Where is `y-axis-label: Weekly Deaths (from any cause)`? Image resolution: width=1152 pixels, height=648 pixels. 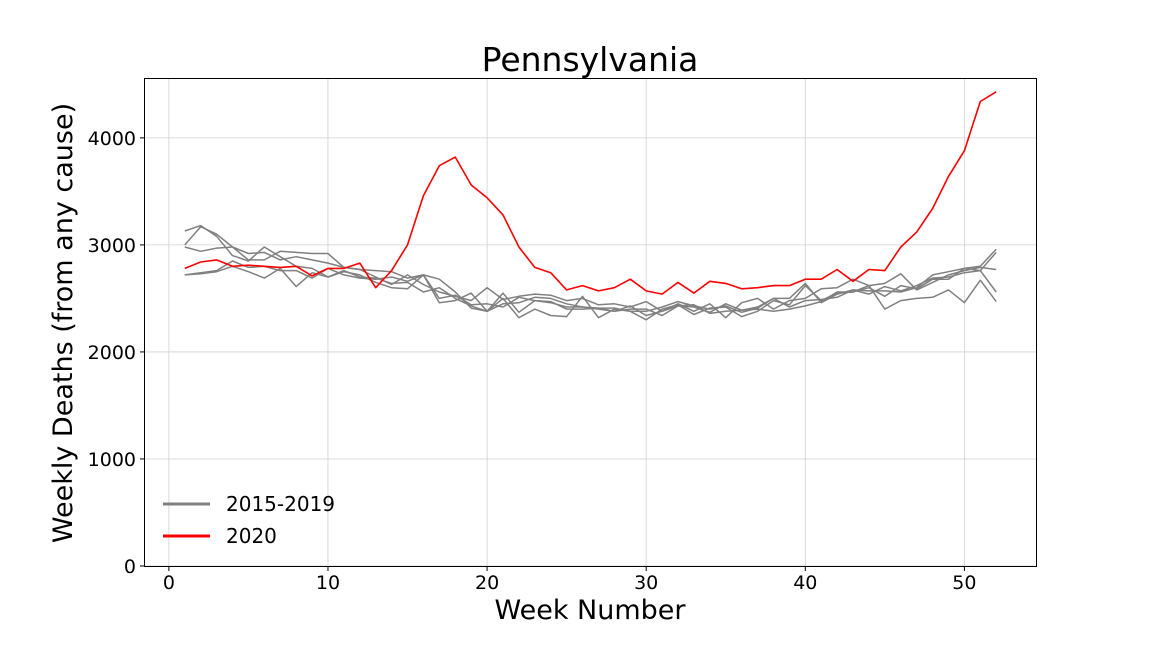
y-axis-label: Weekly Deaths (from any cause) is located at coordinates (63, 323).